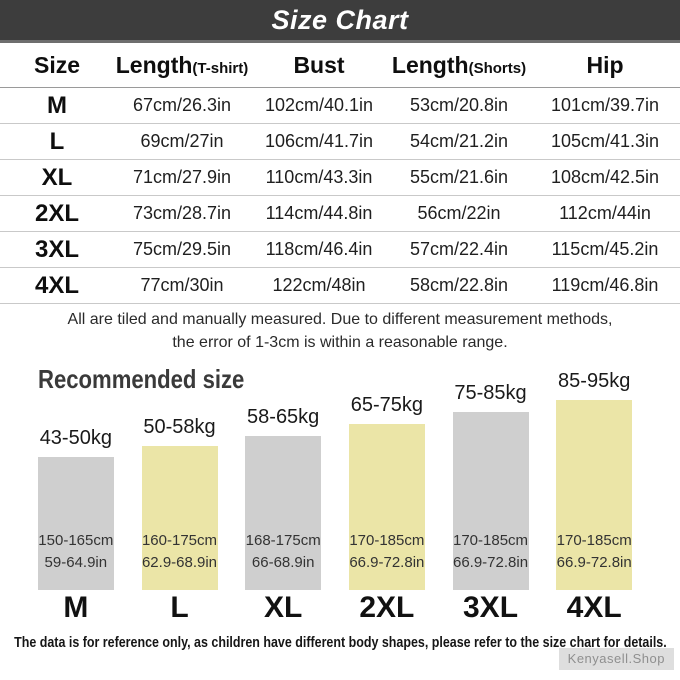 This screenshot has height=680, width=680. Describe the element at coordinates (319, 141) in the screenshot. I see `bust-value: 106cm/41.7in` at that location.